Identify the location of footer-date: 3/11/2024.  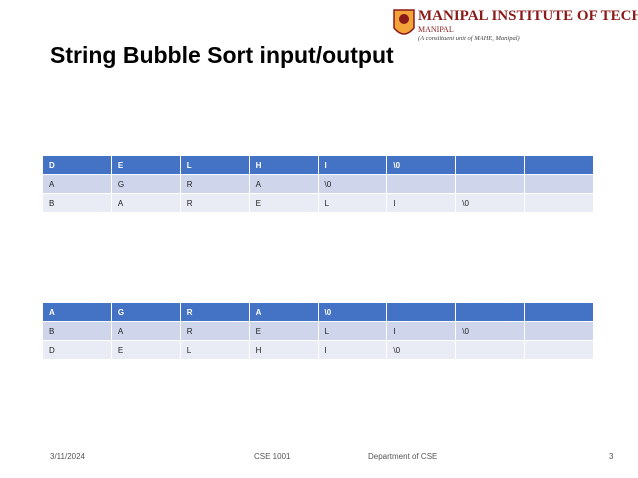
(67, 456).